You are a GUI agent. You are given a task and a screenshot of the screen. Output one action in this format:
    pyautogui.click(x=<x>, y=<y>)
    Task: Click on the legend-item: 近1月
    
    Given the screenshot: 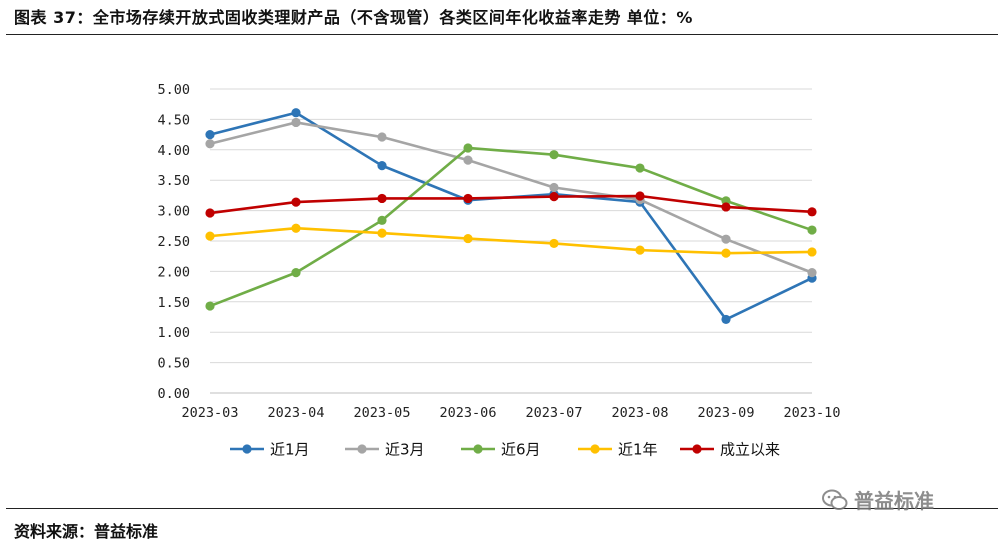 What is the action you would take?
    pyautogui.click(x=270, y=450)
    